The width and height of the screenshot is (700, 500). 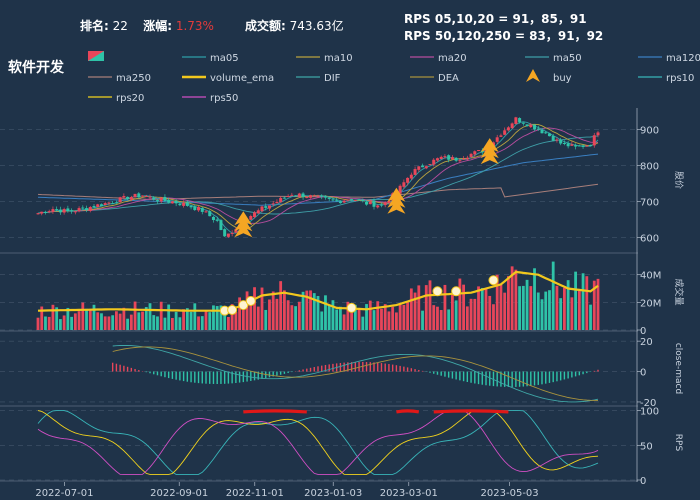 I want to click on rps20-line, so click(x=318, y=442).